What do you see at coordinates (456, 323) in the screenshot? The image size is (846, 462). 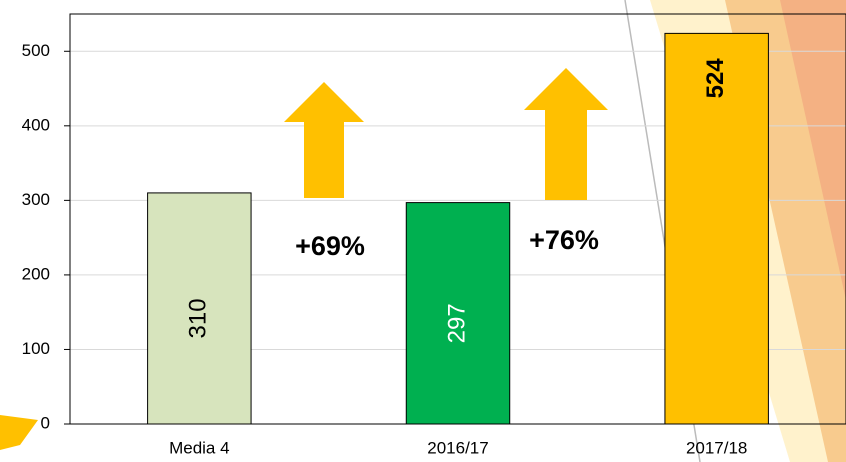 I see `value-label: 297` at bounding box center [456, 323].